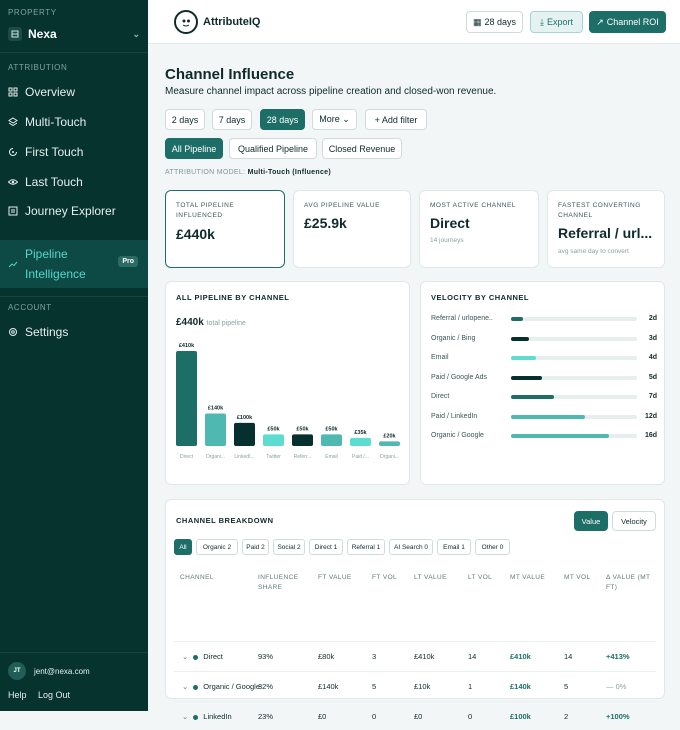  I want to click on brand-logo: AttributeIQ, so click(217, 22).